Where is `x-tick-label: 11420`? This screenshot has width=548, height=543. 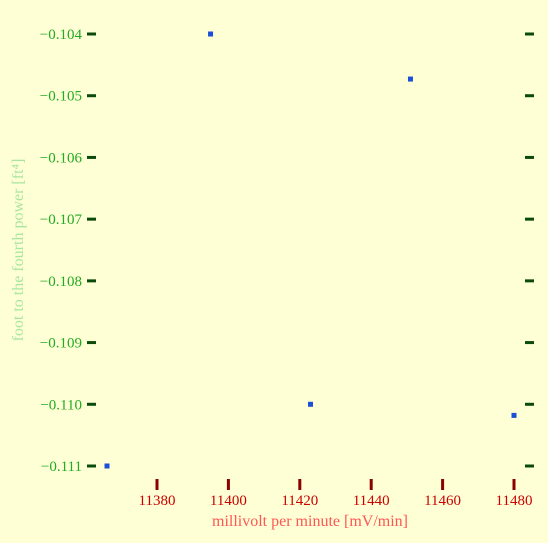
x-tick-label: 11420 is located at coordinates (299, 501).